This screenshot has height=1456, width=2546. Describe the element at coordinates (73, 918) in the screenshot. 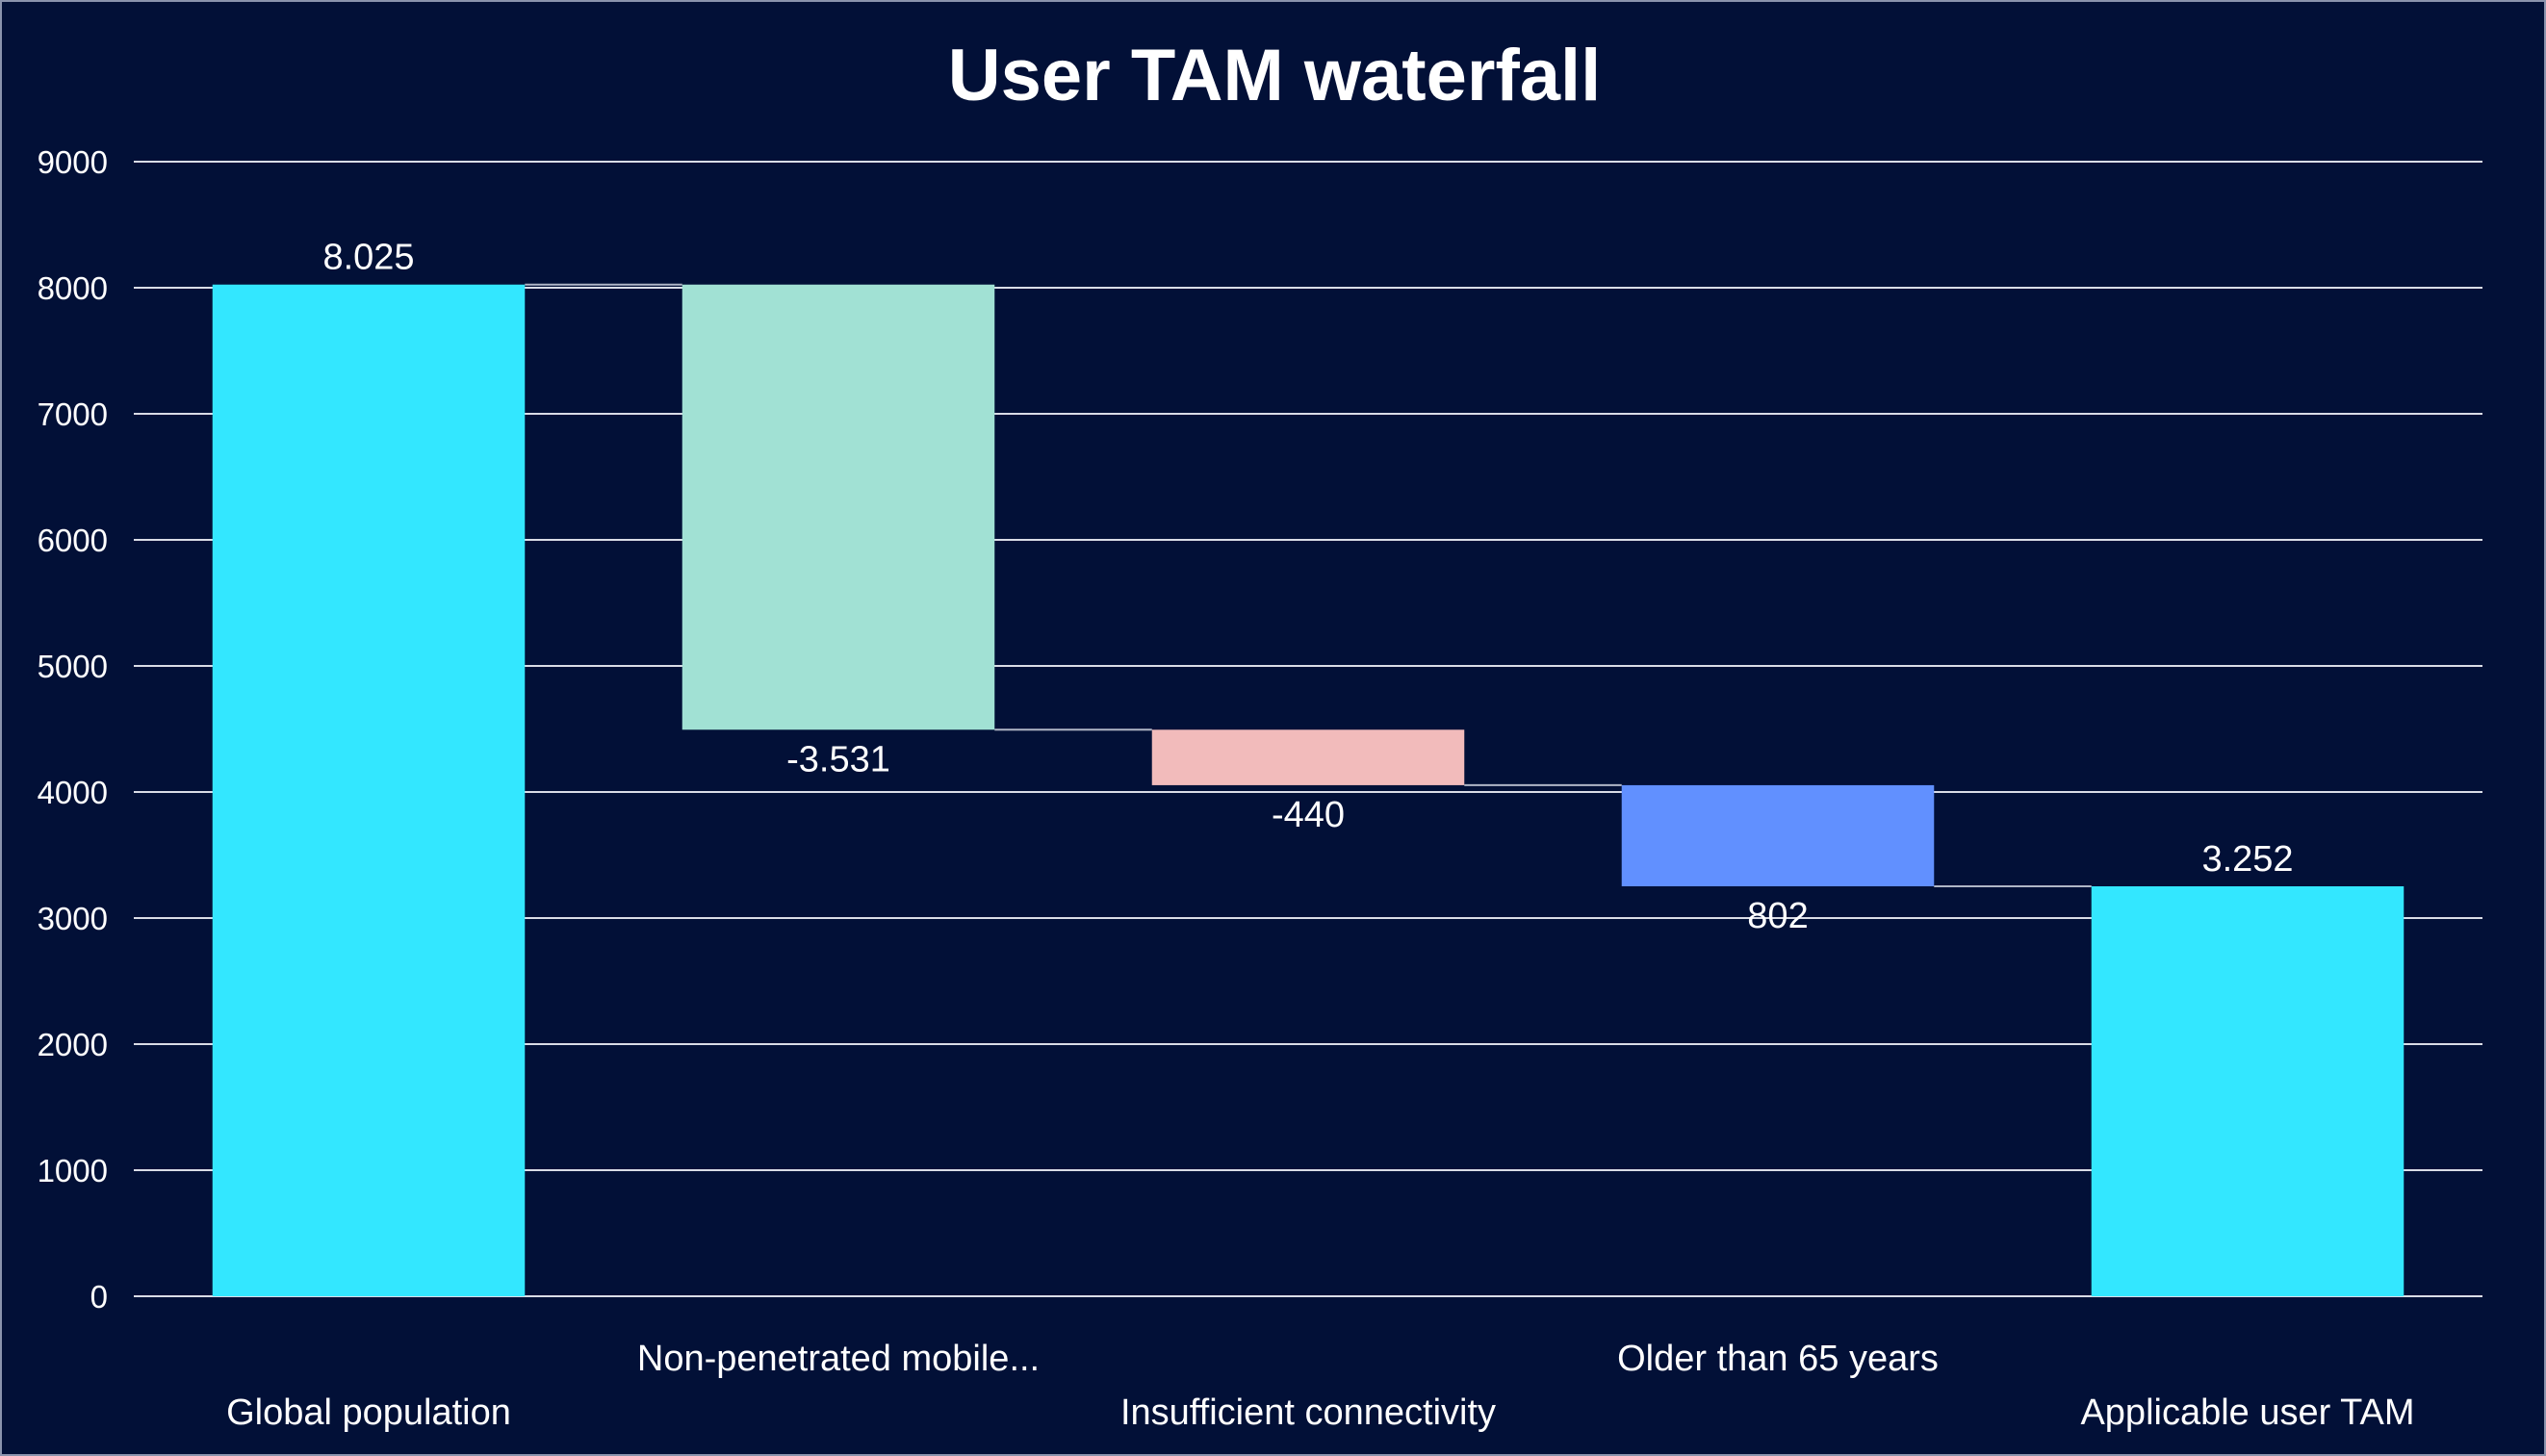

I see `y-tick-label: 3000` at that location.